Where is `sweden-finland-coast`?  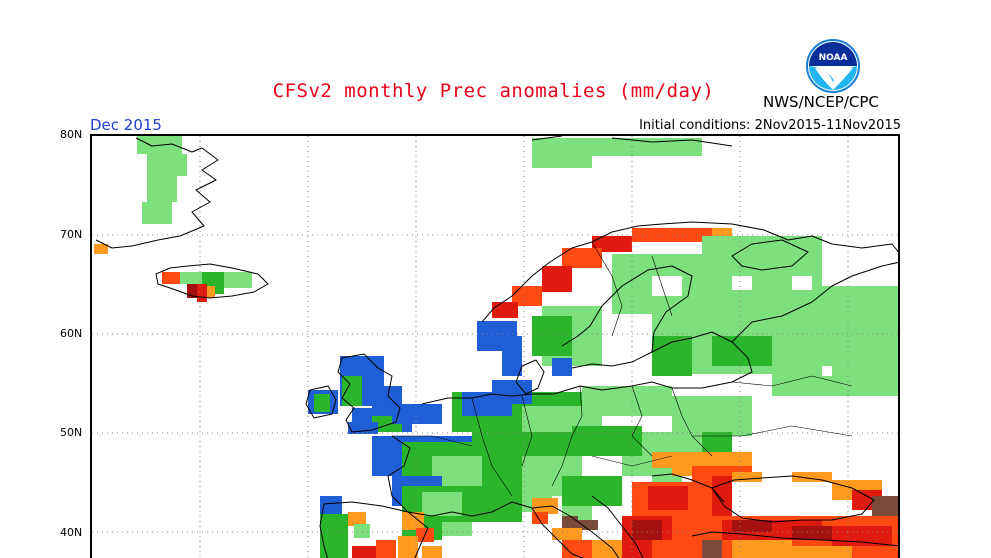 sweden-finland-coast is located at coordinates (627, 317).